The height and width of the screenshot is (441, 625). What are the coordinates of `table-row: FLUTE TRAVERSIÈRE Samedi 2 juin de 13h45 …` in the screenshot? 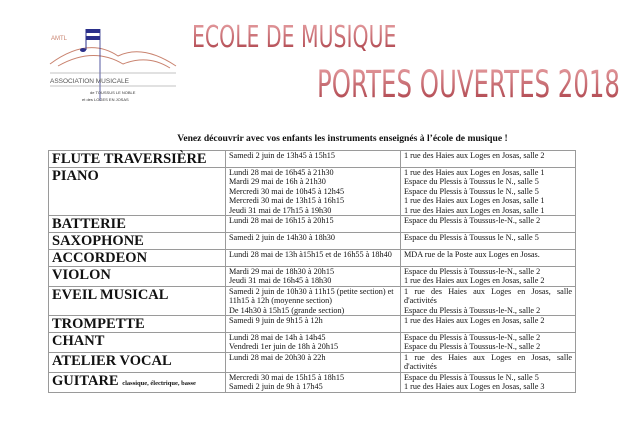 It's located at (312, 159).